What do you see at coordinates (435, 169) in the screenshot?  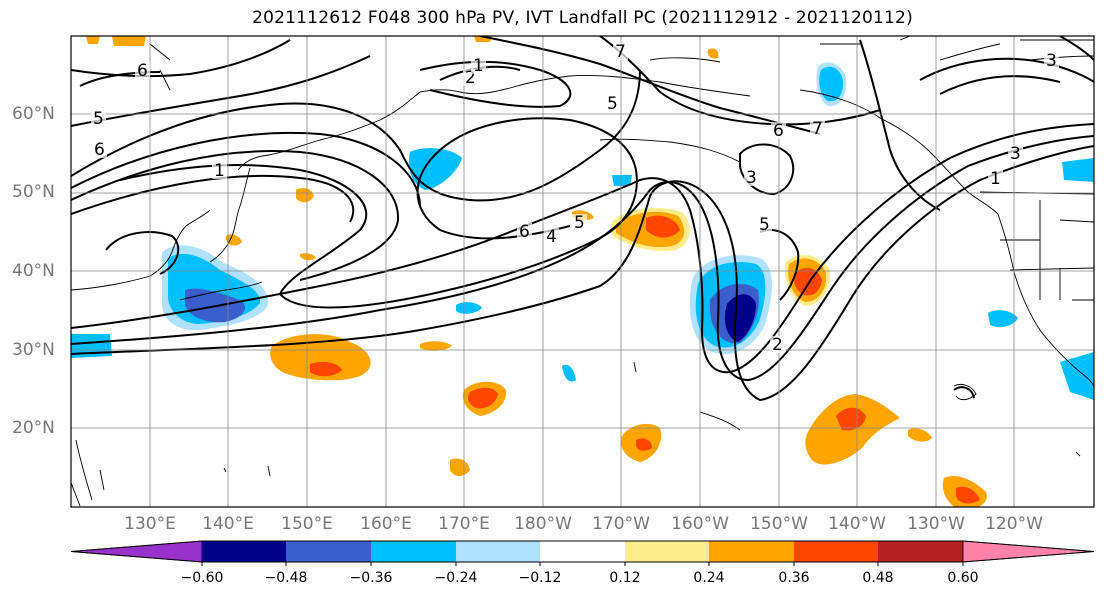 I see `neg-anomaly-bering` at bounding box center [435, 169].